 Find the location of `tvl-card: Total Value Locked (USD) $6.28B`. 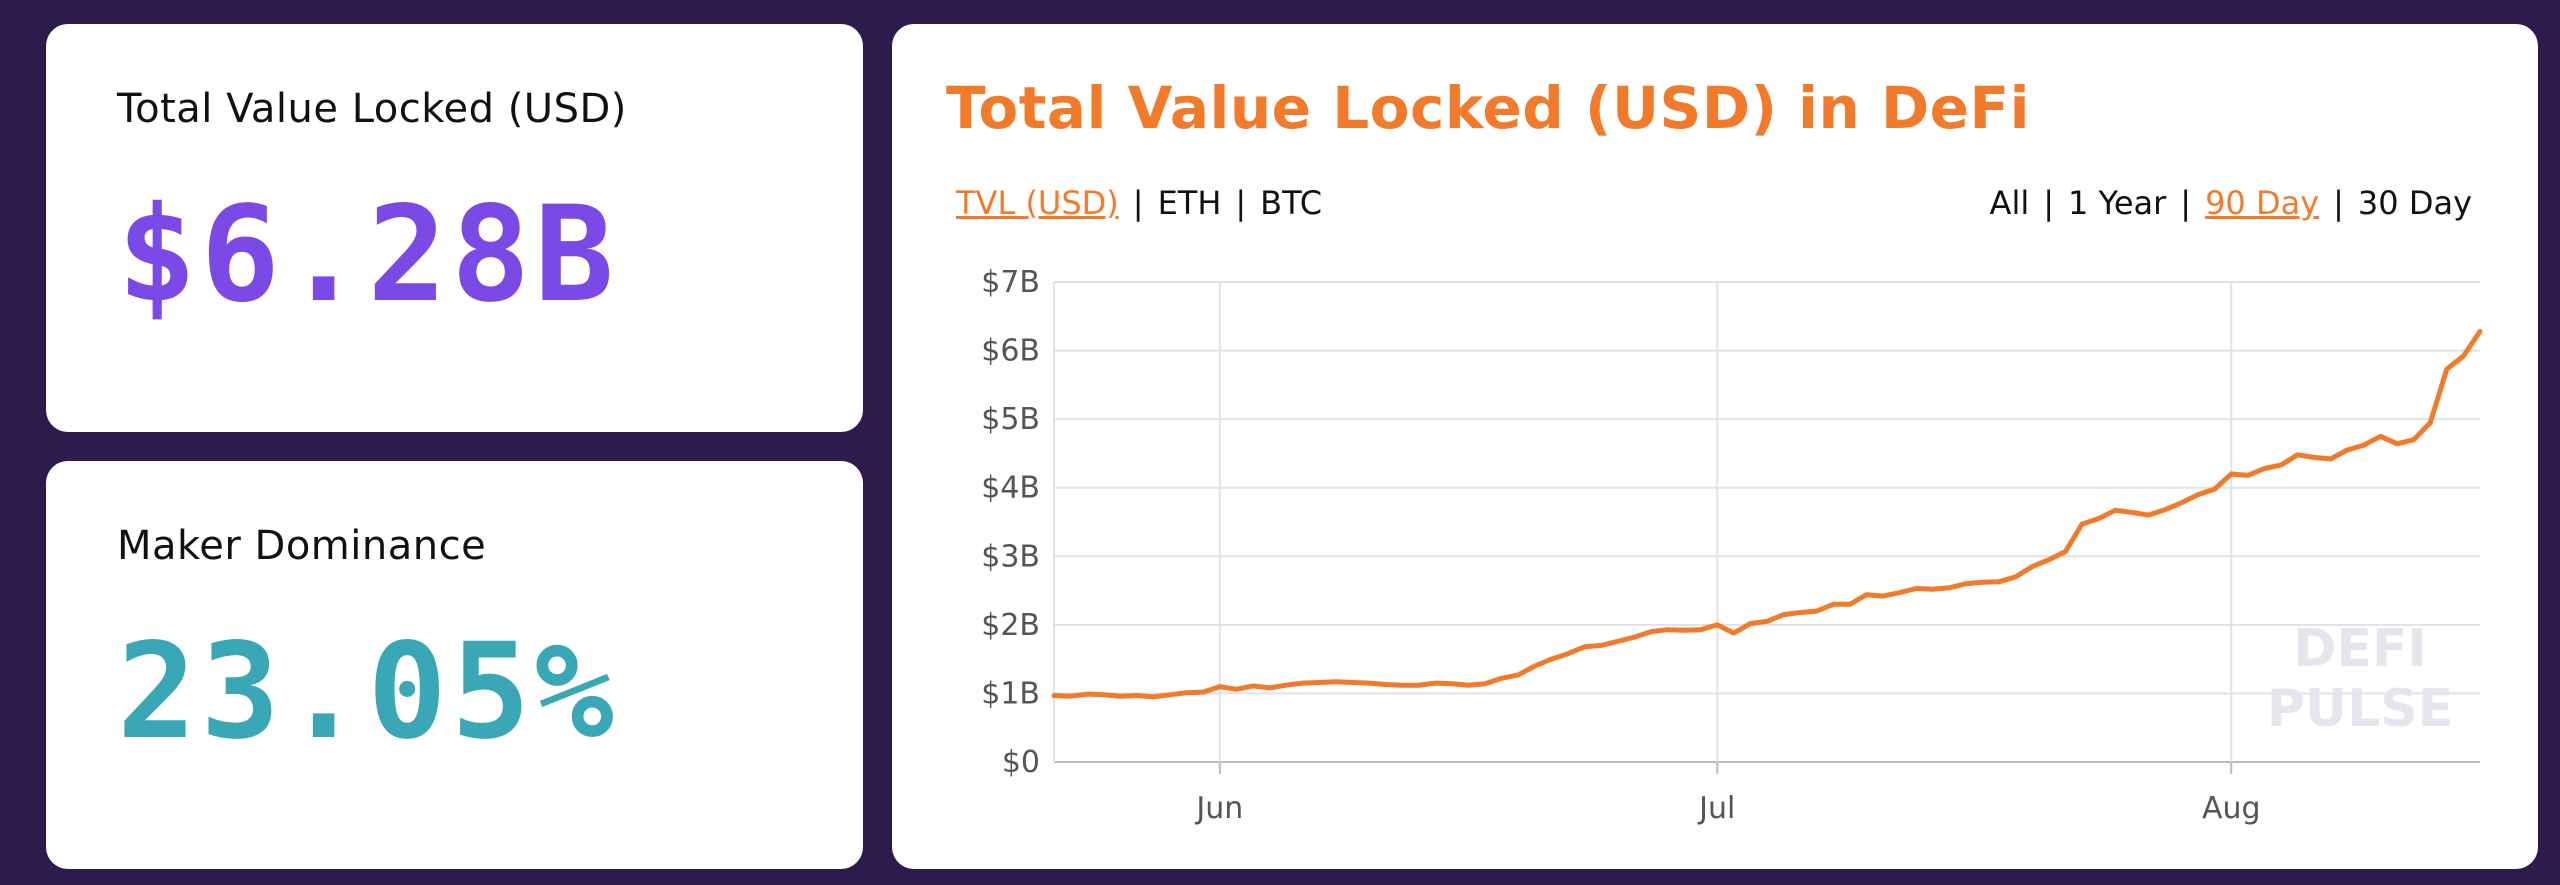

tvl-card: Total Value Locked (USD) $6.28B is located at coordinates (454, 228).